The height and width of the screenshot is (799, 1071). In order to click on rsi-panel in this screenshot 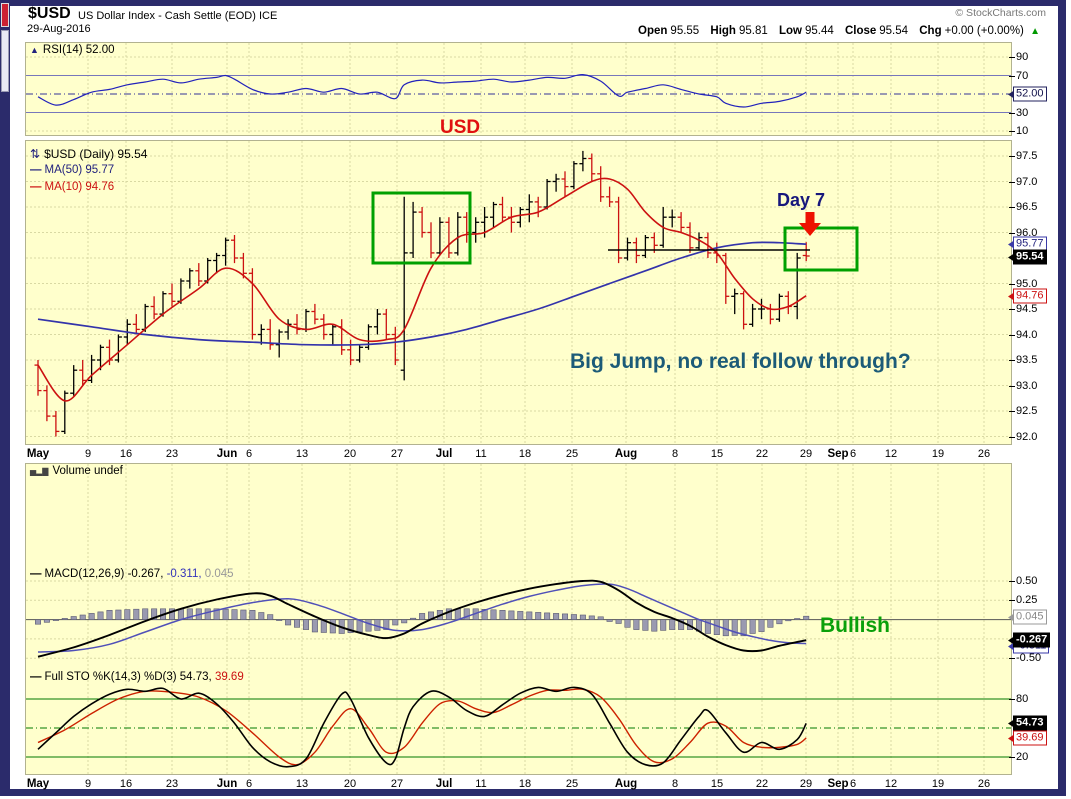, I will do `click(518, 89)`.